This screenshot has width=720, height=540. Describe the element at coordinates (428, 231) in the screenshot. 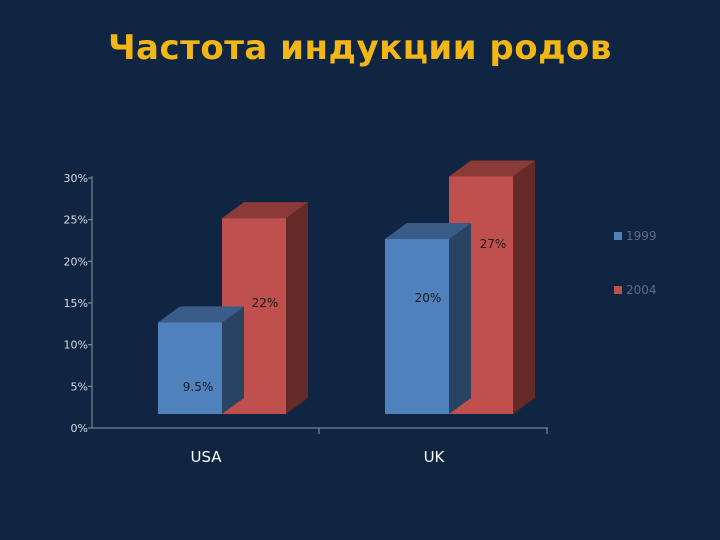

I see `bar-top-1999-UK` at that location.